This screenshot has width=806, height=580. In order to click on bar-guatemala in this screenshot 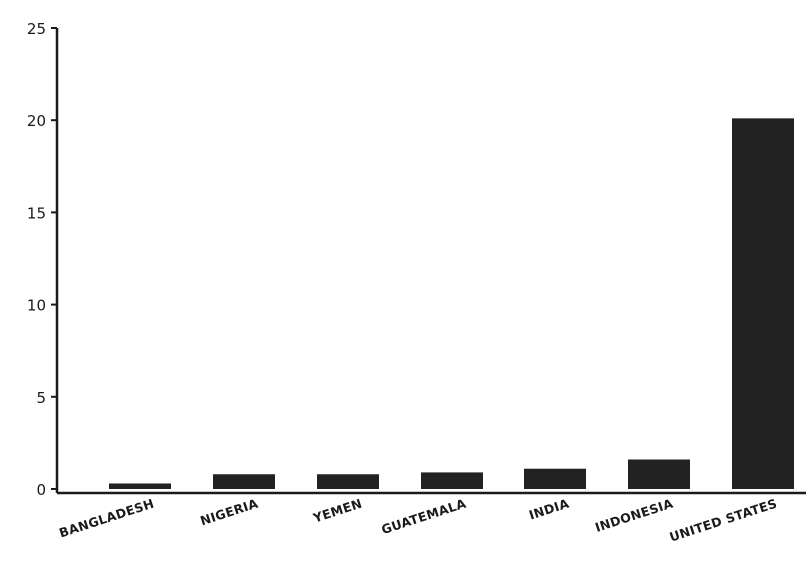, I will do `click(452, 480)`.